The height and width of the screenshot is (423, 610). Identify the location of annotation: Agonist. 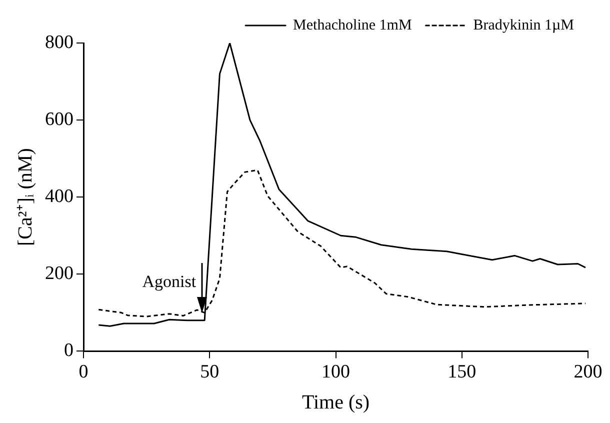
(169, 282).